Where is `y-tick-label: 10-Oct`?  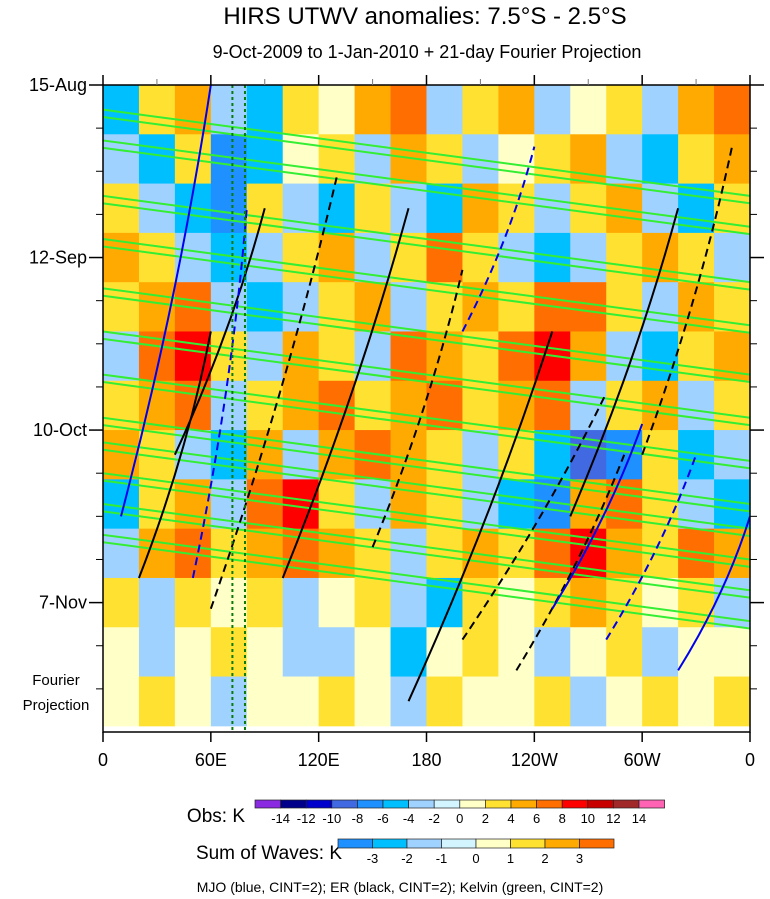
y-tick-label: 10-Oct is located at coordinates (60, 430).